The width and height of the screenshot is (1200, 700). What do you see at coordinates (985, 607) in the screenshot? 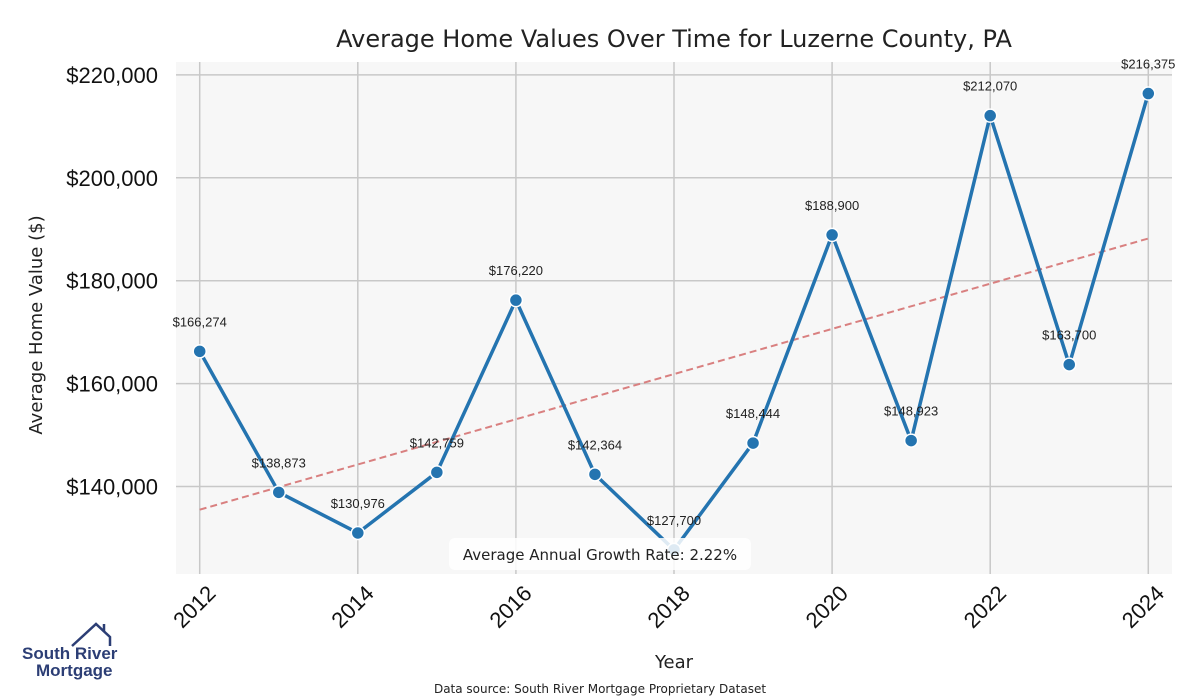
I see `x-tick-label: 2022` at bounding box center [985, 607].